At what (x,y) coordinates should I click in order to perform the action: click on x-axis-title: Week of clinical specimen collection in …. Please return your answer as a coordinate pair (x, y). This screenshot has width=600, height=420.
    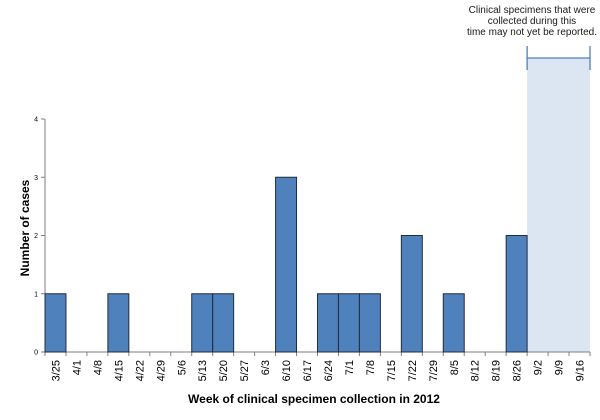
    Looking at the image, I should click on (314, 399).